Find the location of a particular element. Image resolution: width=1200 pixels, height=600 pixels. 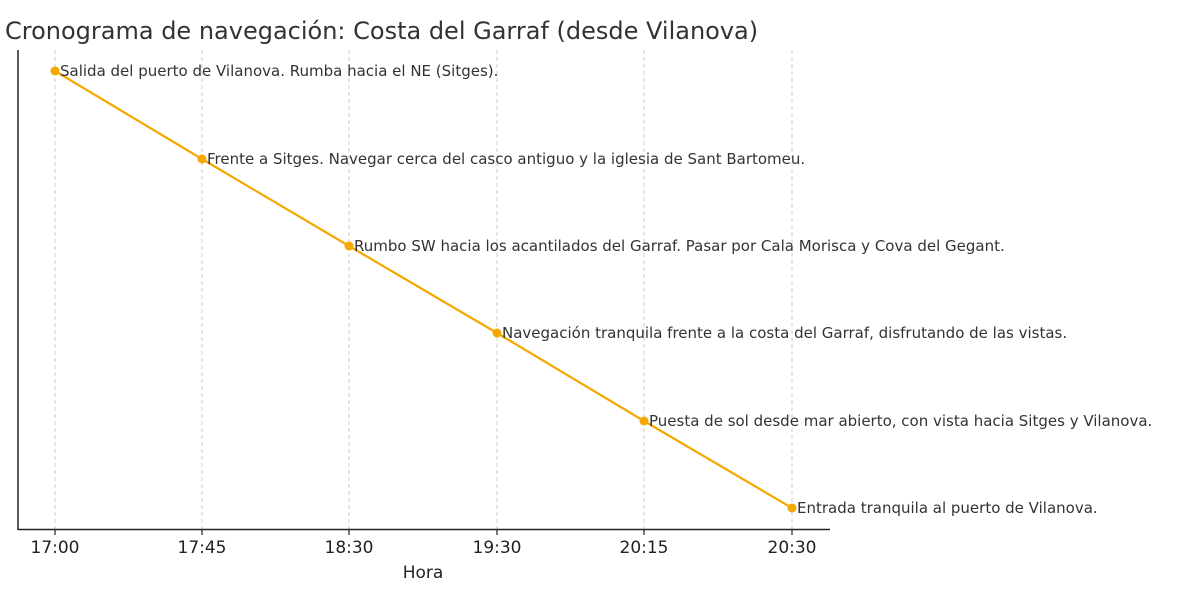

x-tick-labels: 17:00 17:45 18:30 19:30 20:15 20:30 is located at coordinates (424, 548).